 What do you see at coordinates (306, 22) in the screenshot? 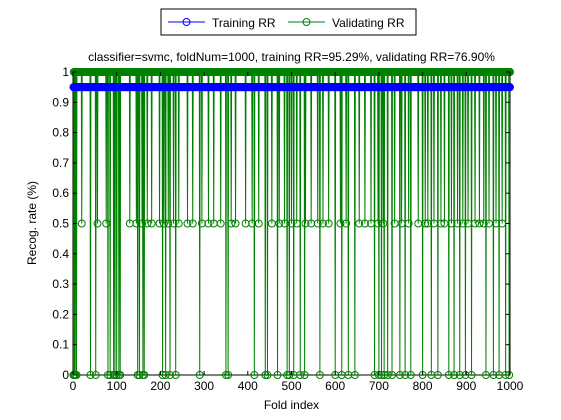
I see `legend-marker-validating` at bounding box center [306, 22].